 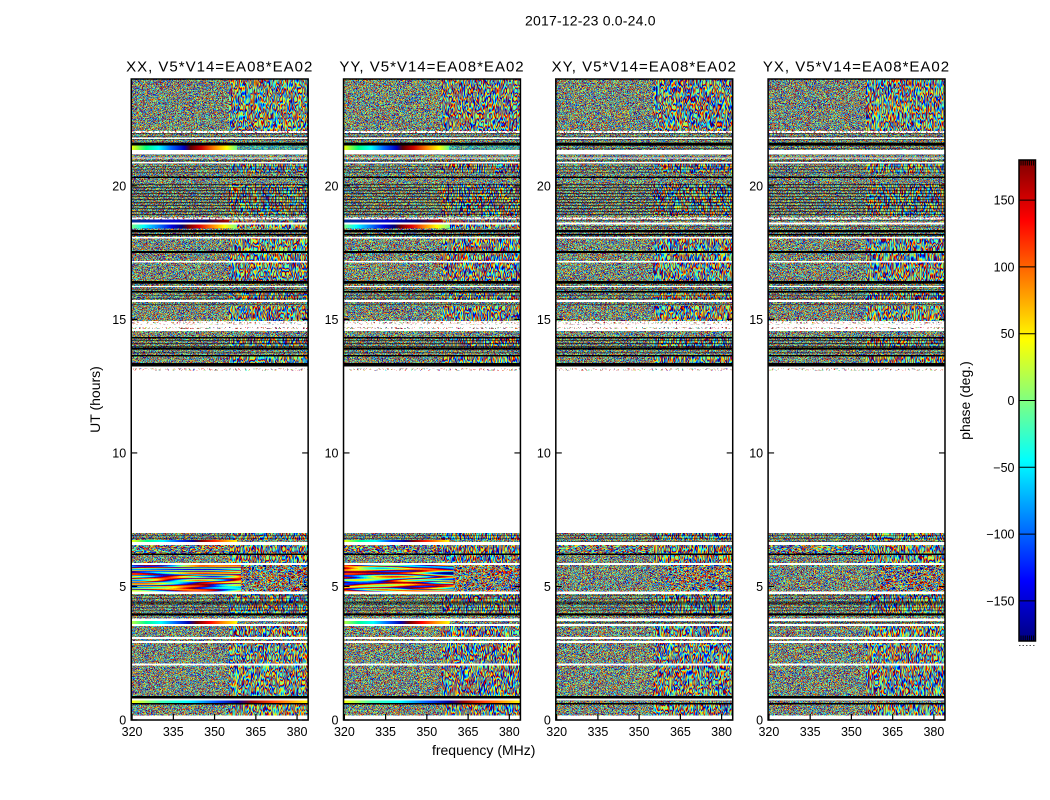 I want to click on svg-text: 150, so click(x=1004, y=201).